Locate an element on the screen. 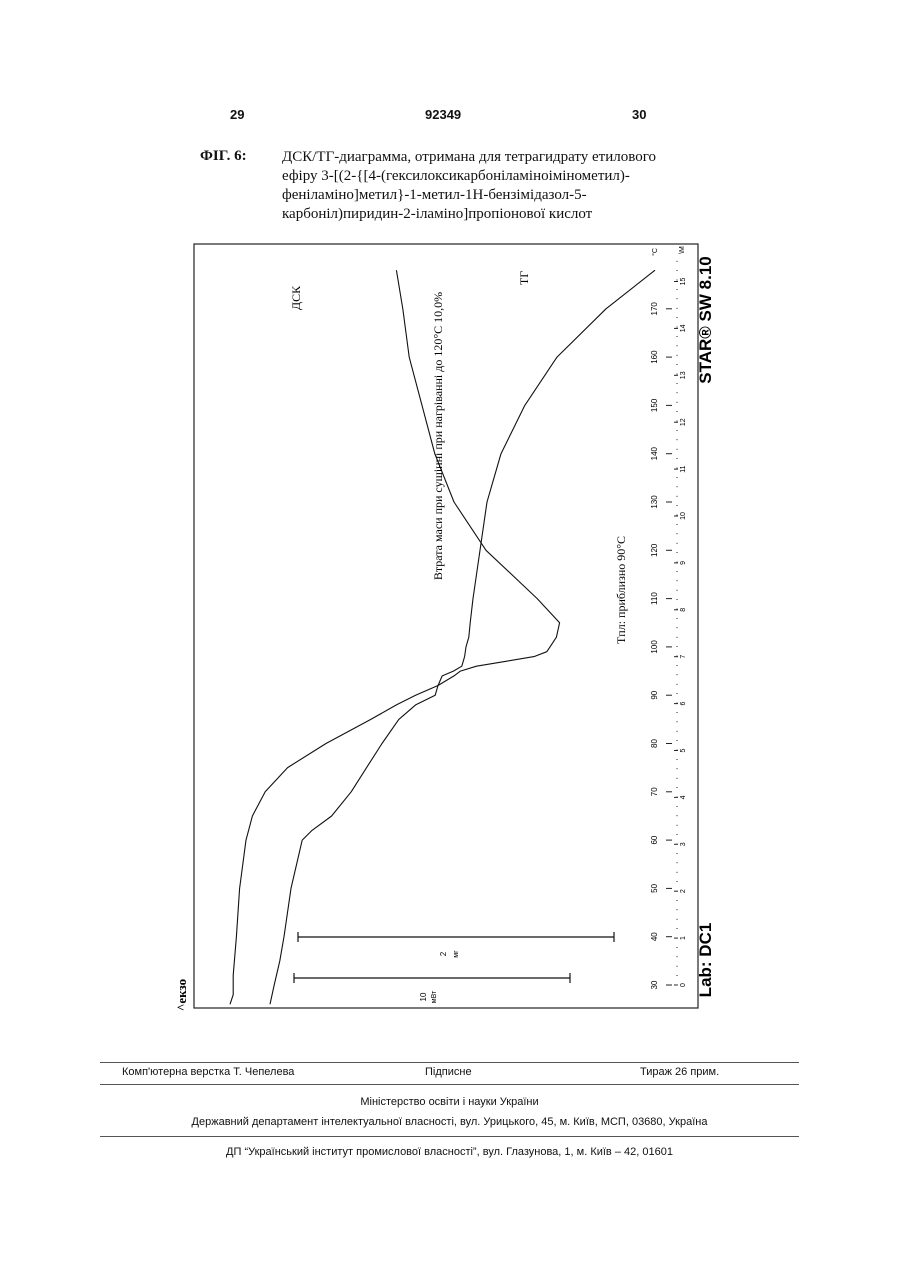 The height and width of the screenshot is (1273, 901). footer-typesetter: Комп'ютерна верстка Т. Чепелева is located at coordinates (208, 1072).